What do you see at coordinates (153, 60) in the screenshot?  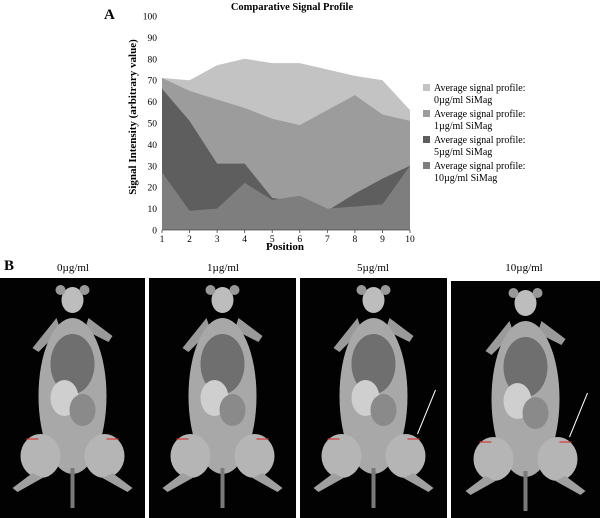 I see `y-tick-label-9: 80` at bounding box center [153, 60].